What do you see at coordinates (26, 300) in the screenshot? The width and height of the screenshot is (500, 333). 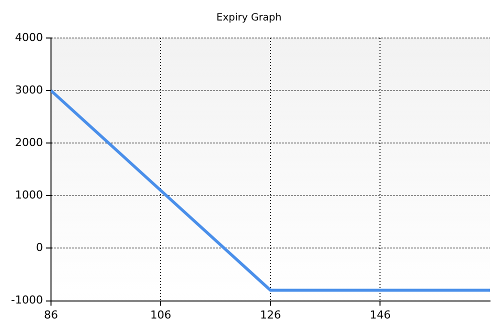 I see `y-tick-label: -1000` at bounding box center [26, 300].